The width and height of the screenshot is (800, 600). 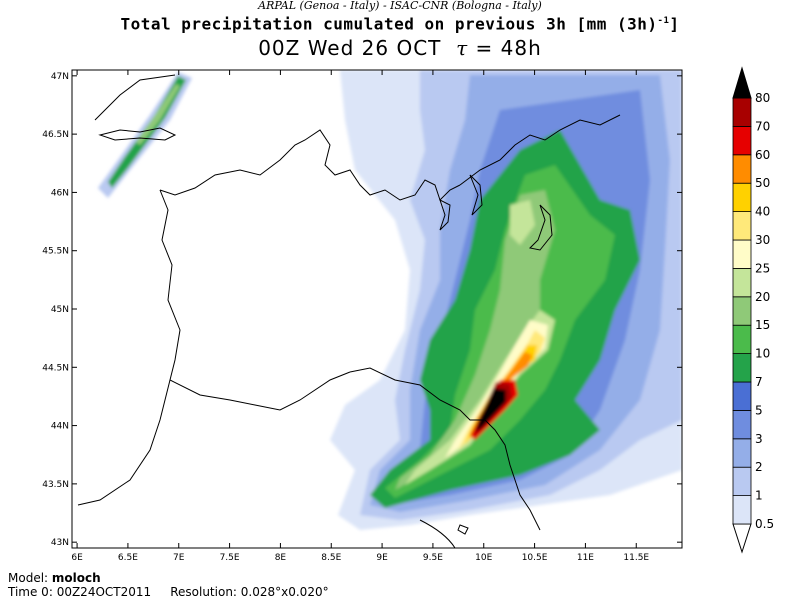 What do you see at coordinates (762, 268) in the screenshot?
I see `colorbar-label: 25` at bounding box center [762, 268].